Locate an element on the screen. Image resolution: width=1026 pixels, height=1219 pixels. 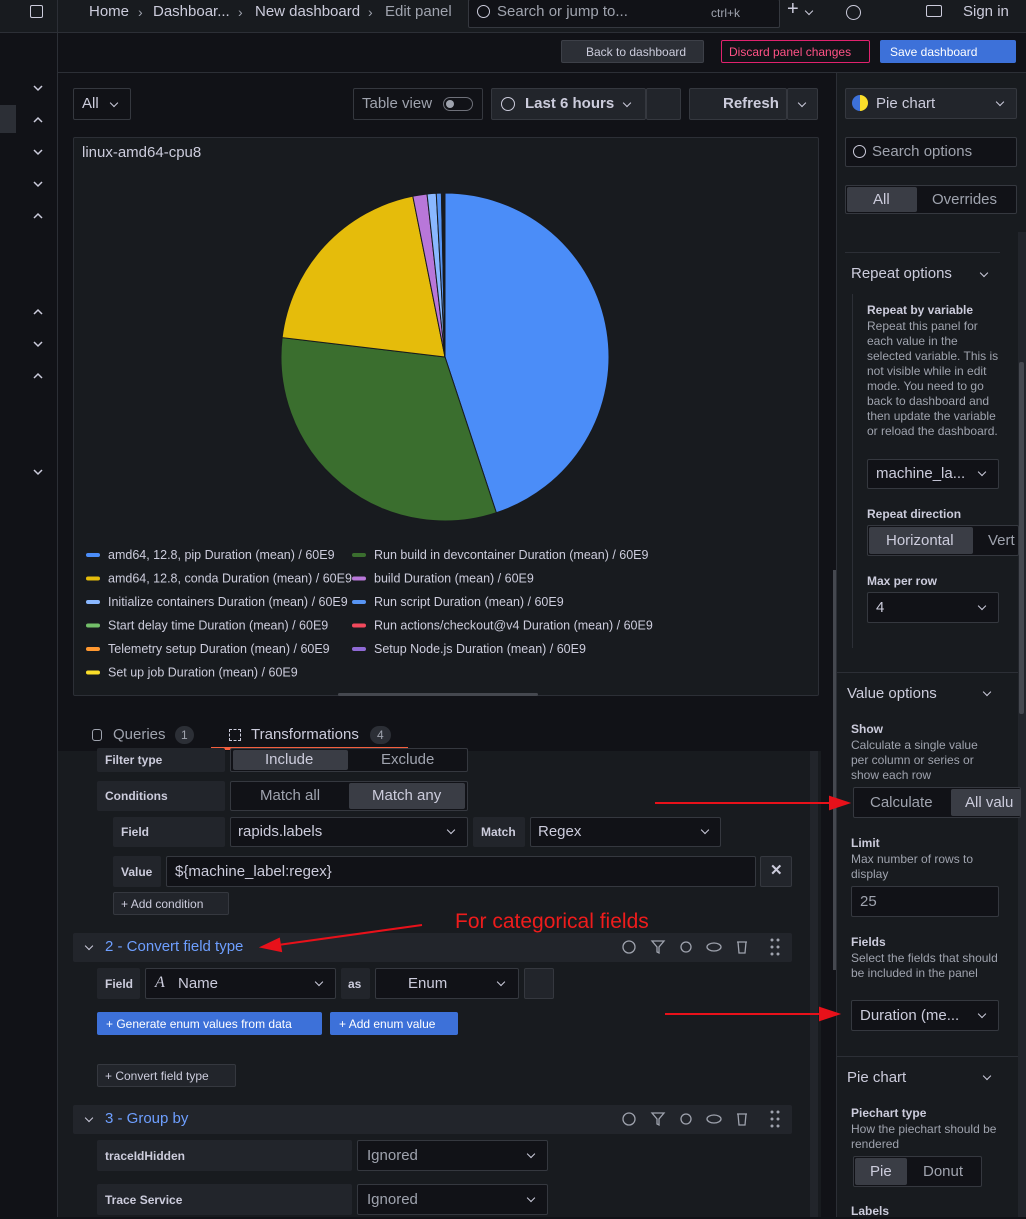
select-value: Enum is located at coordinates (428, 983).